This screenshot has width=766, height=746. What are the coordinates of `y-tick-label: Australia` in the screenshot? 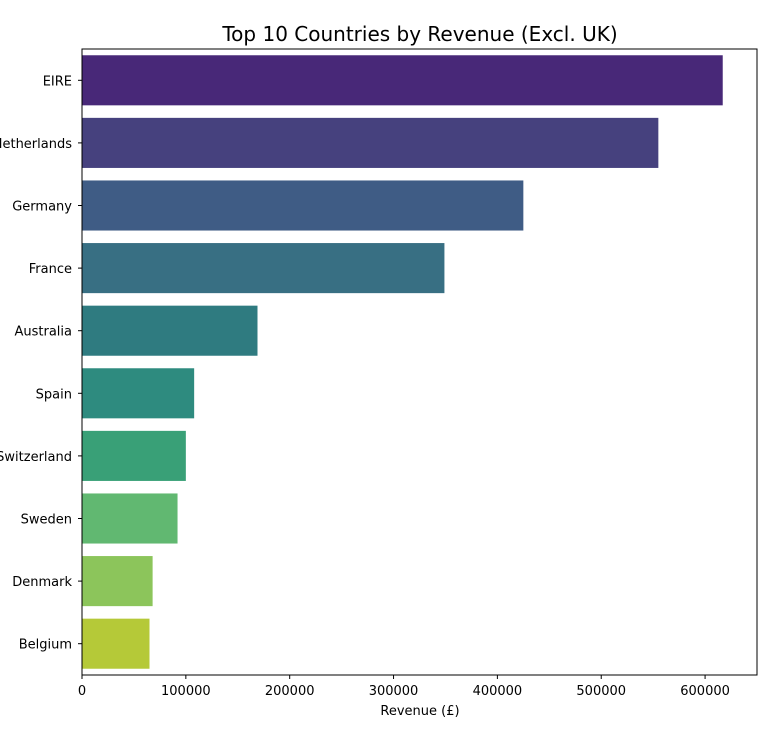 It's located at (43, 332).